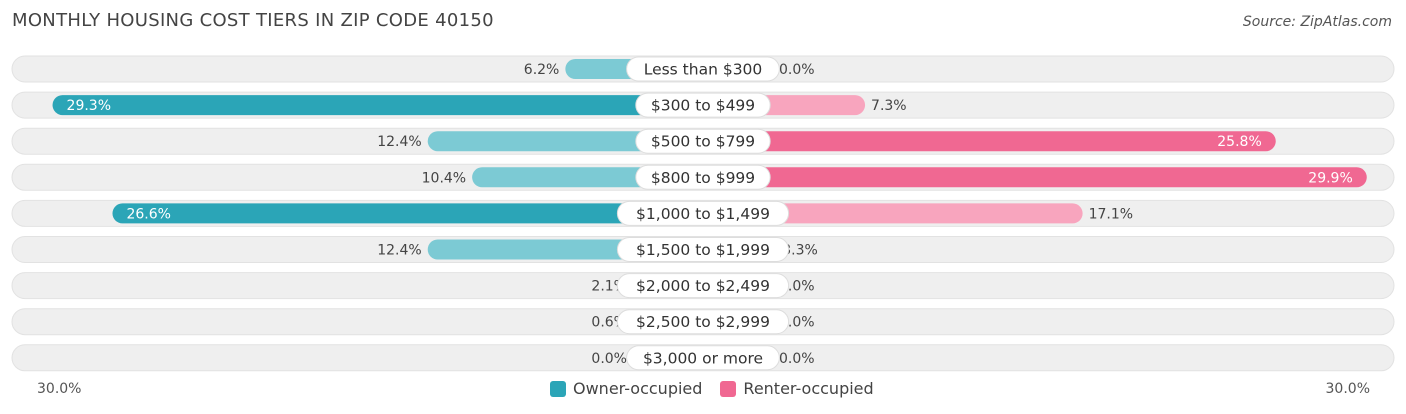 The width and height of the screenshot is (1406, 414). I want to click on legend-owner-swatch, so click(558, 388).